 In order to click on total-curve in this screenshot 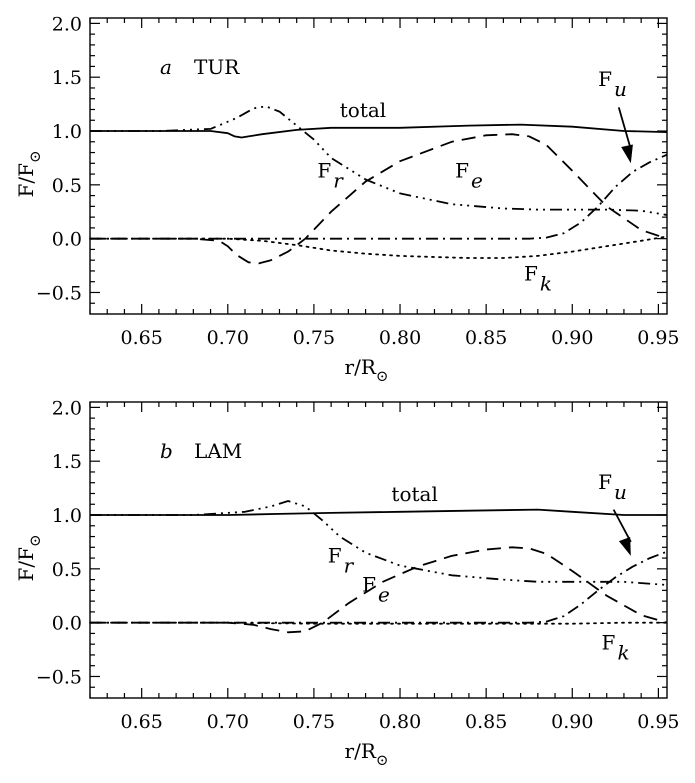, I will do `click(379, 131)`.